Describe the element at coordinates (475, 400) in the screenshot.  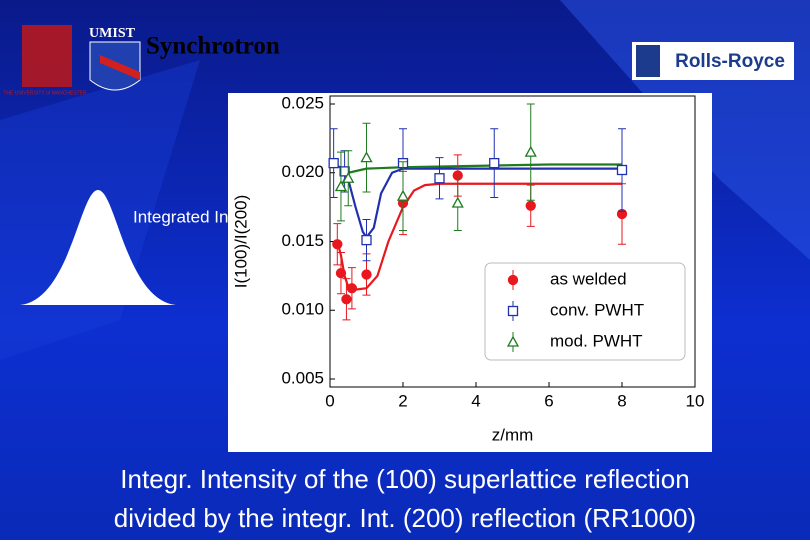
I see `x-tick-label: 4` at that location.